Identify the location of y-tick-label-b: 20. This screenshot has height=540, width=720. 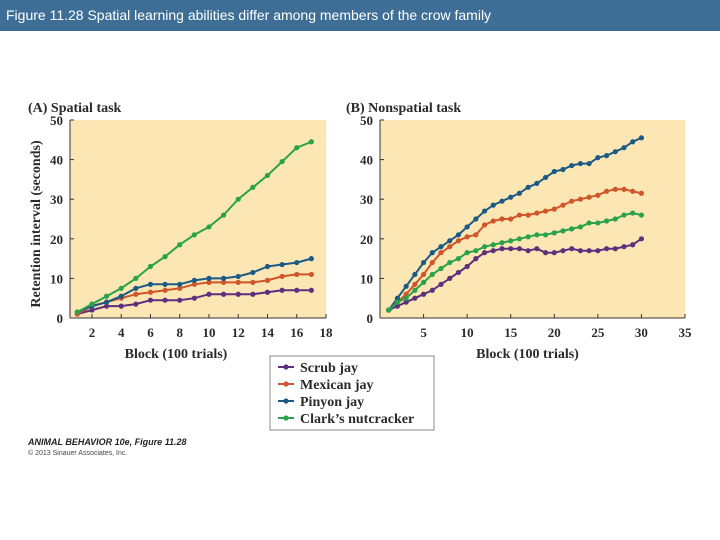
(366, 239).